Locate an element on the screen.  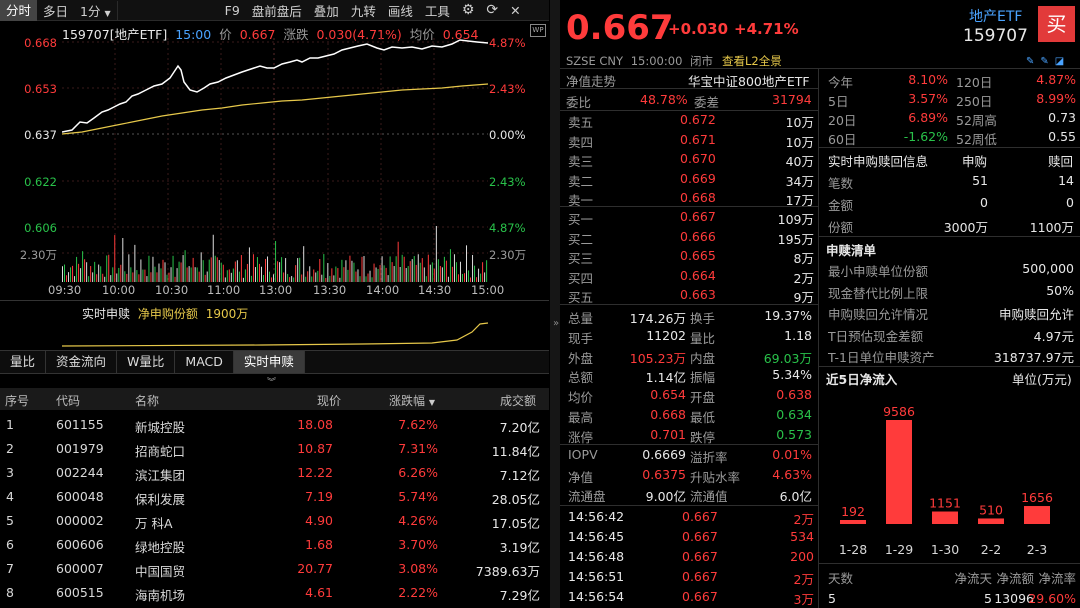
chart-change: 0.030(4.71%) is located at coordinates (359, 34).